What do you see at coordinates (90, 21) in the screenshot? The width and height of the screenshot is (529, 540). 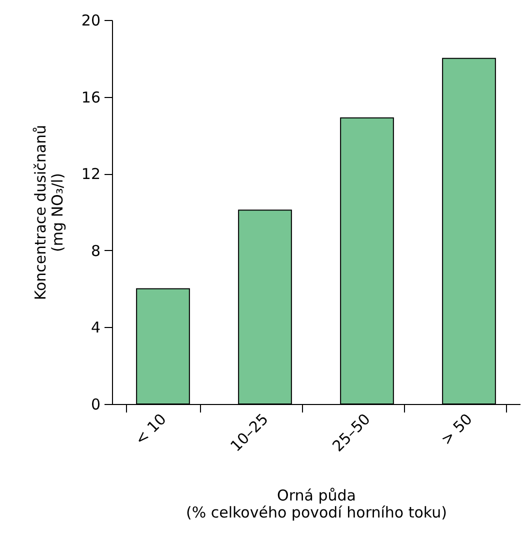 I see `y-tick-label: 20` at bounding box center [90, 21].